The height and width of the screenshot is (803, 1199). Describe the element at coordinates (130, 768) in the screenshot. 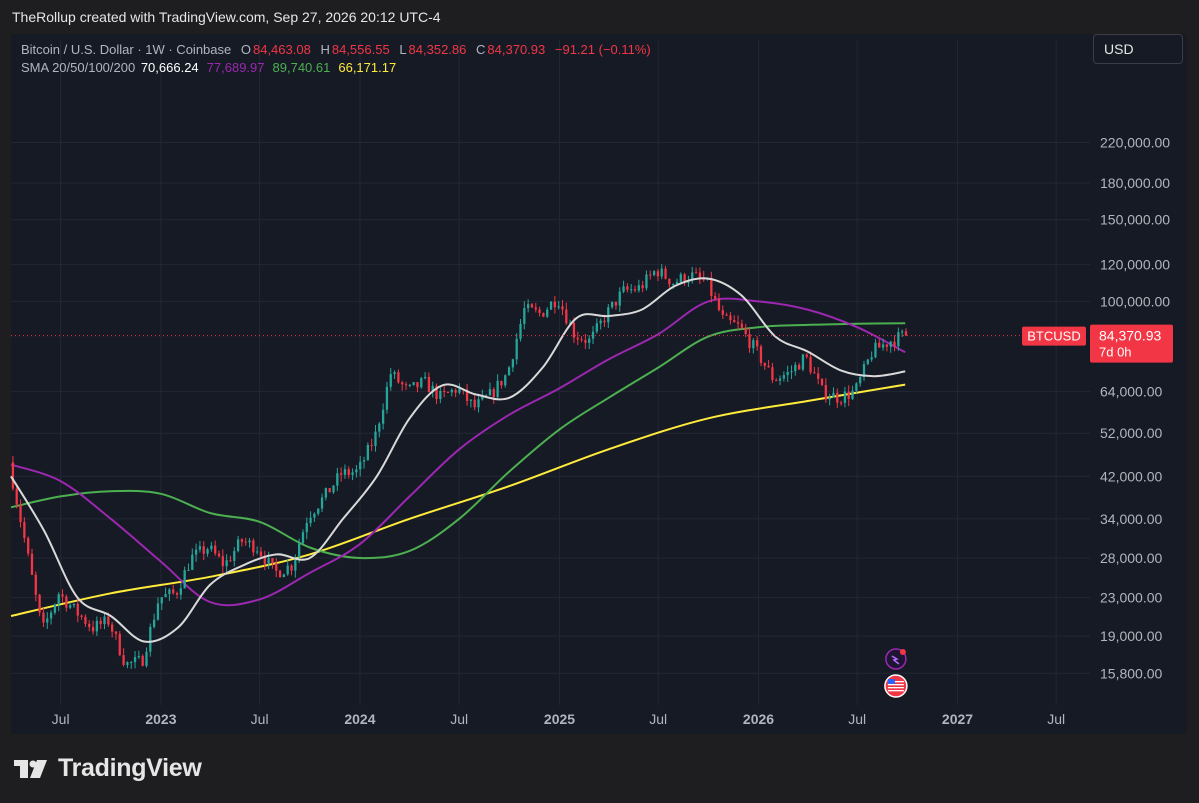

I see `brand-name: TradingView` at that location.